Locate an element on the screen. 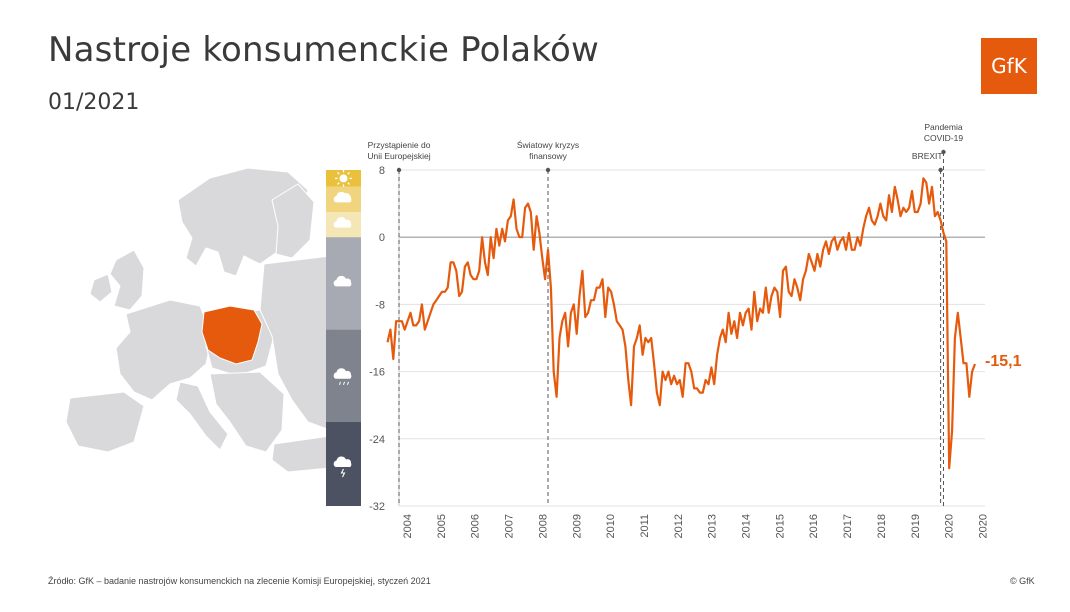 The image size is (1070, 612). copyright: © GfK is located at coordinates (1022, 581).